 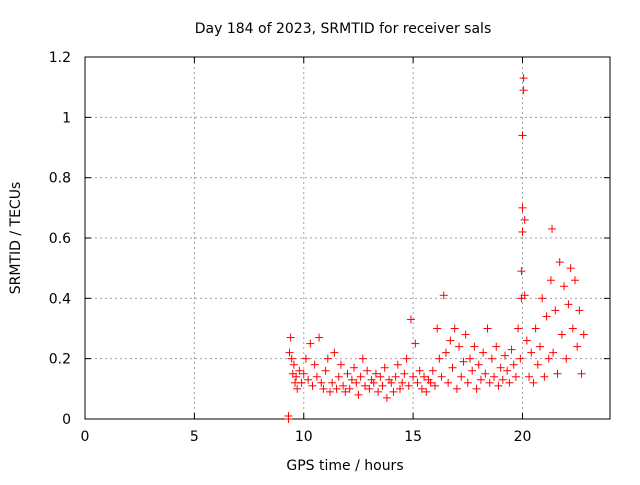 I want to click on x-tick-label: 15, so click(x=413, y=437).